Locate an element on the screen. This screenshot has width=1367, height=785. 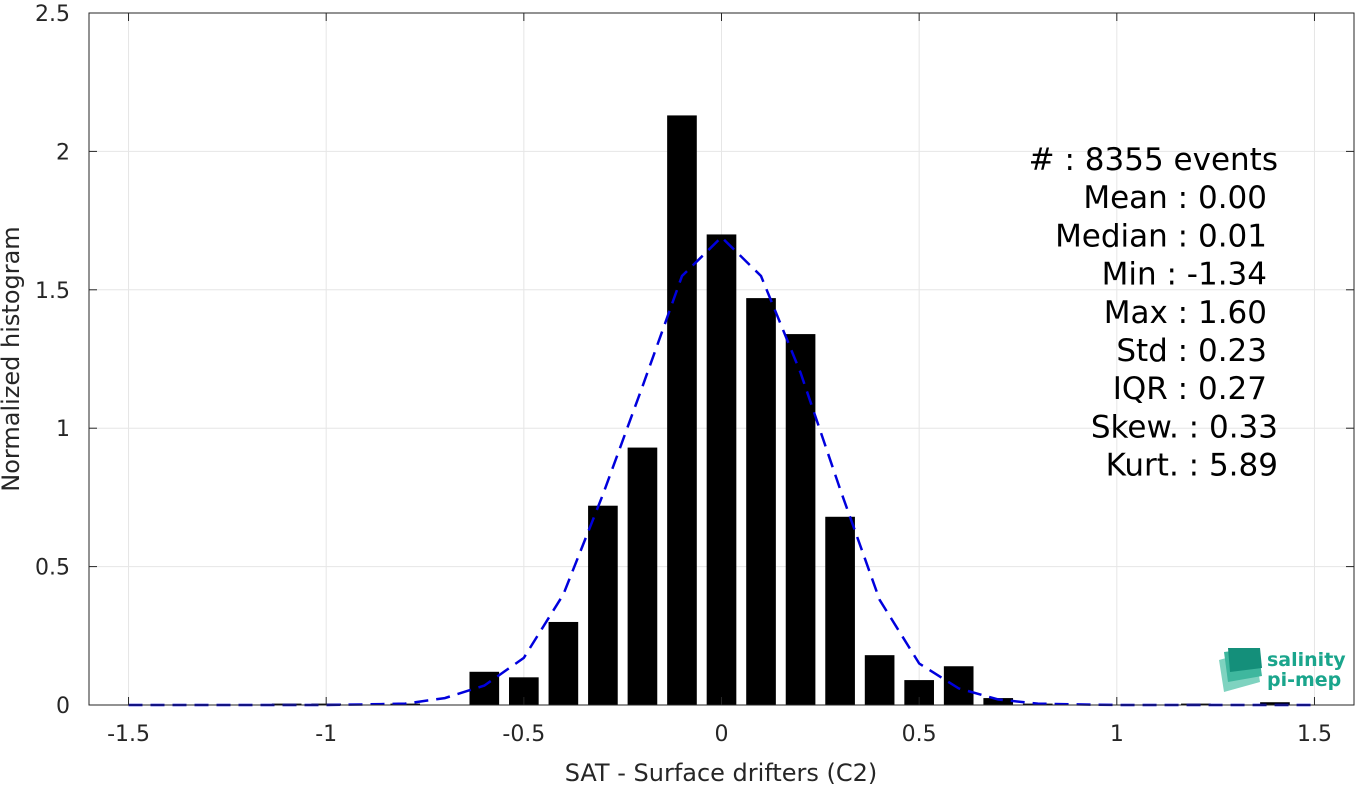
y-axis-title: Normalized histogram is located at coordinates (12, 358).